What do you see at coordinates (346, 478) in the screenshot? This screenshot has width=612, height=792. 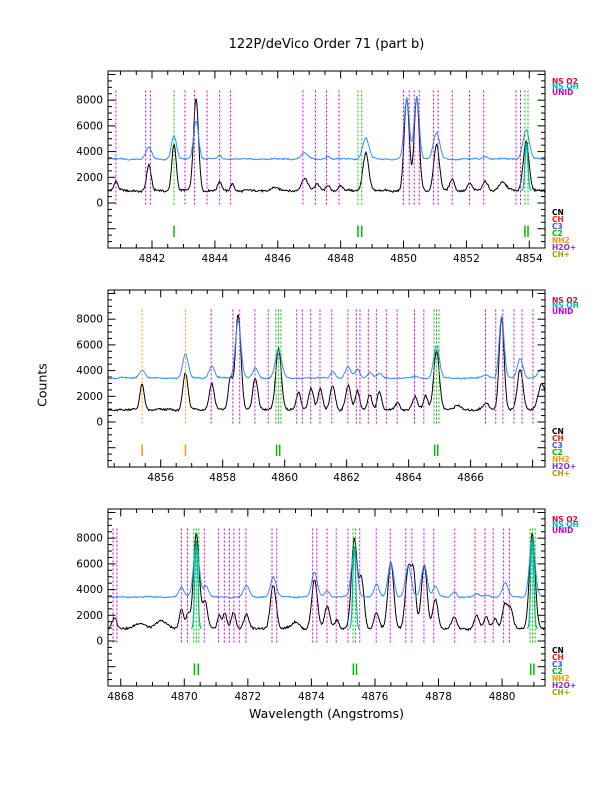 I see `svg-text: 4862` at bounding box center [346, 478].